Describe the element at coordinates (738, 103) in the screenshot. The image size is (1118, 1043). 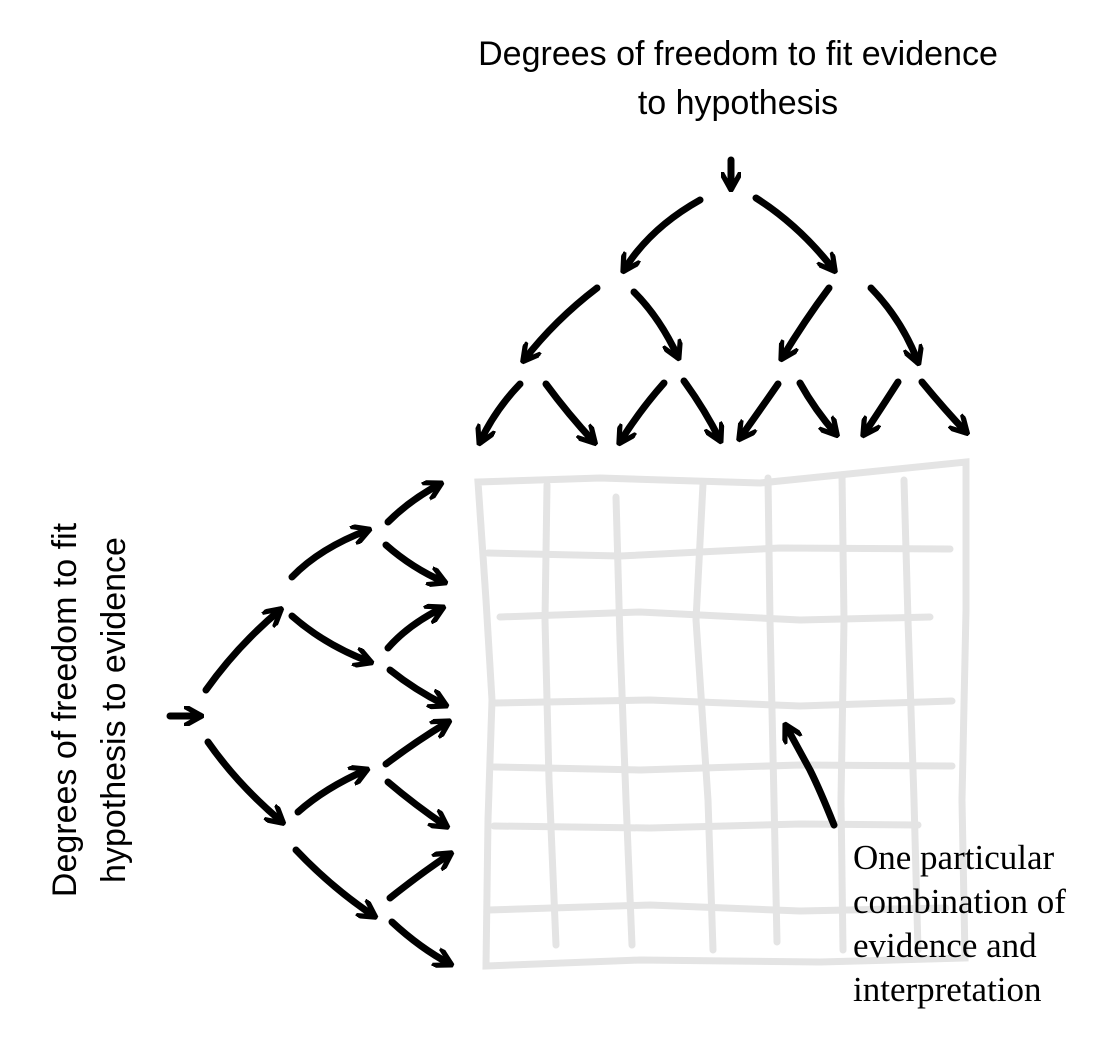
I see `top-label-line: to hypothesis` at that location.